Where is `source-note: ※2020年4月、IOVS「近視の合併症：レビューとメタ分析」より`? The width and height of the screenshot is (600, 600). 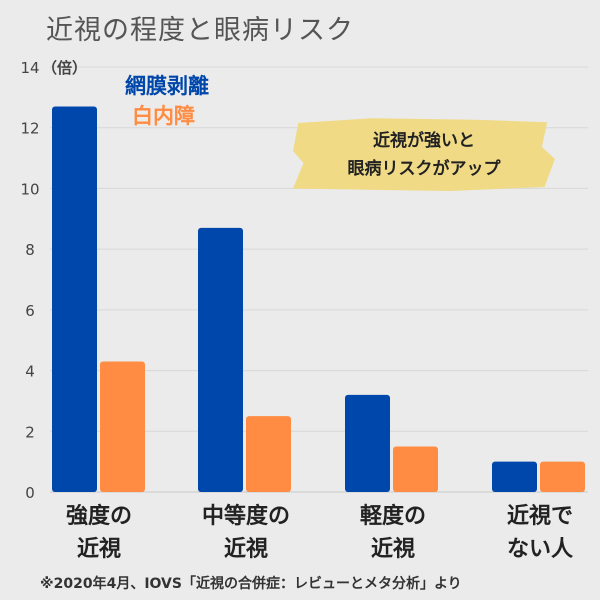 source-note: ※2020年4月、IOVS「近視の合併症：レビューとメタ分析」より is located at coordinates (251, 584).